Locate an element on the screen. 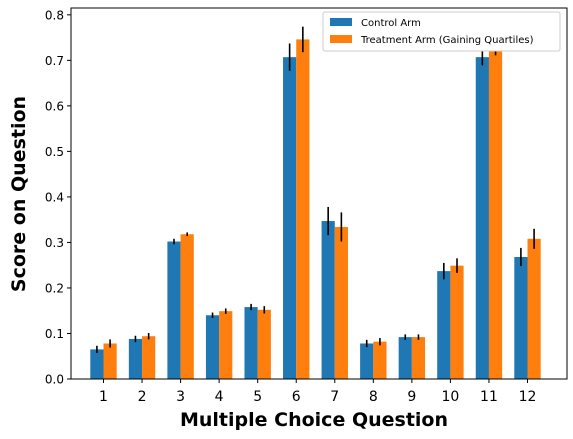  bar-control-q11 is located at coordinates (482, 218).